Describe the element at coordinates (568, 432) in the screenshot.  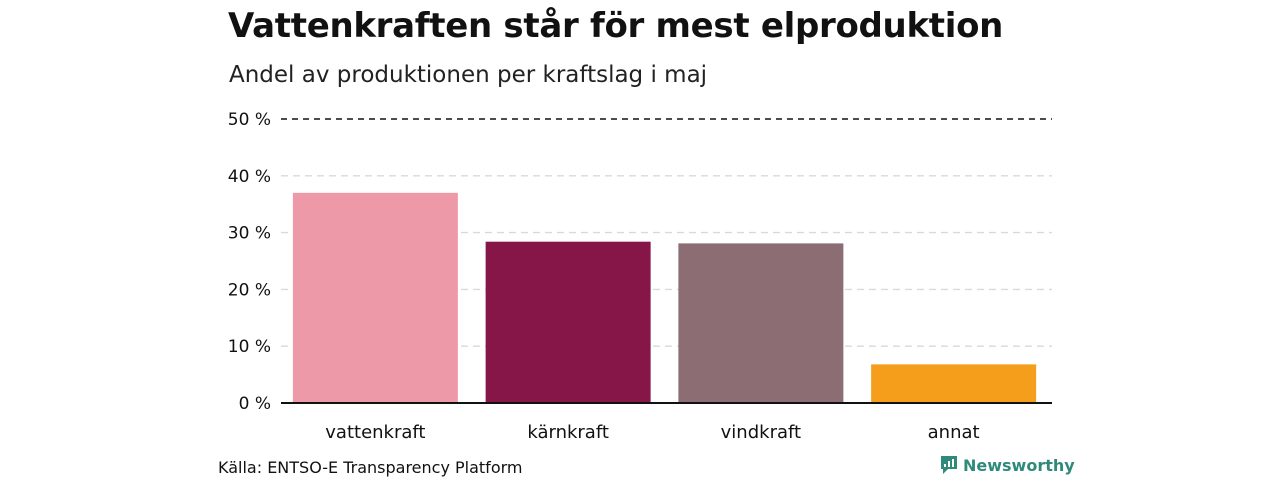
I see `x-label-kärnkraft: kärnkraft` at that location.